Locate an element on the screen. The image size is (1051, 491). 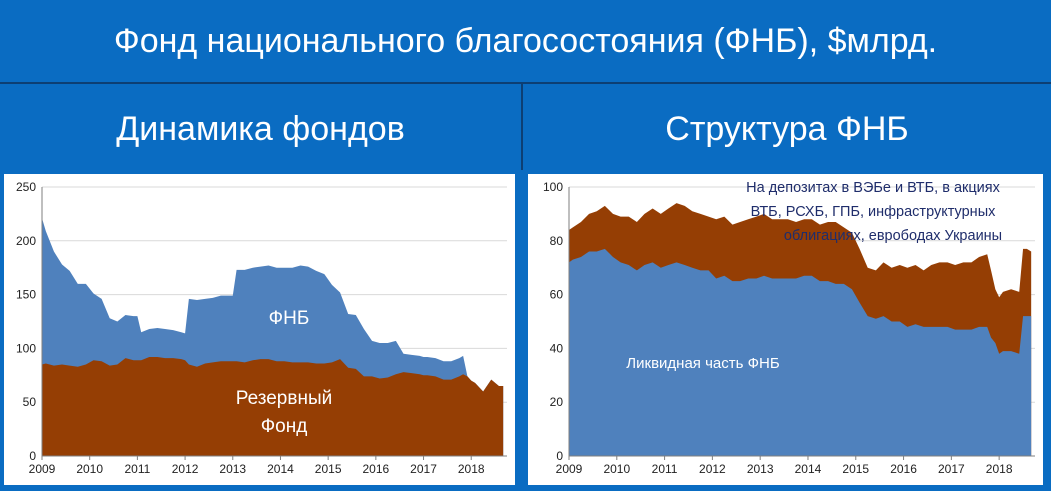
annotation-fnb: ФНБ is located at coordinates (289, 318).